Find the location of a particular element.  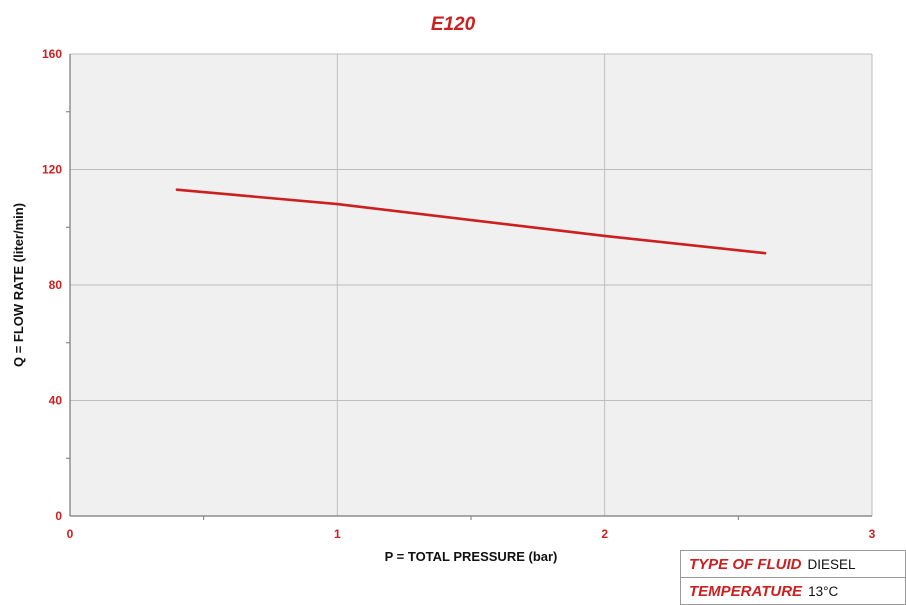

info-cell: TYPE OF FLUID DIESEL is located at coordinates (793, 564).